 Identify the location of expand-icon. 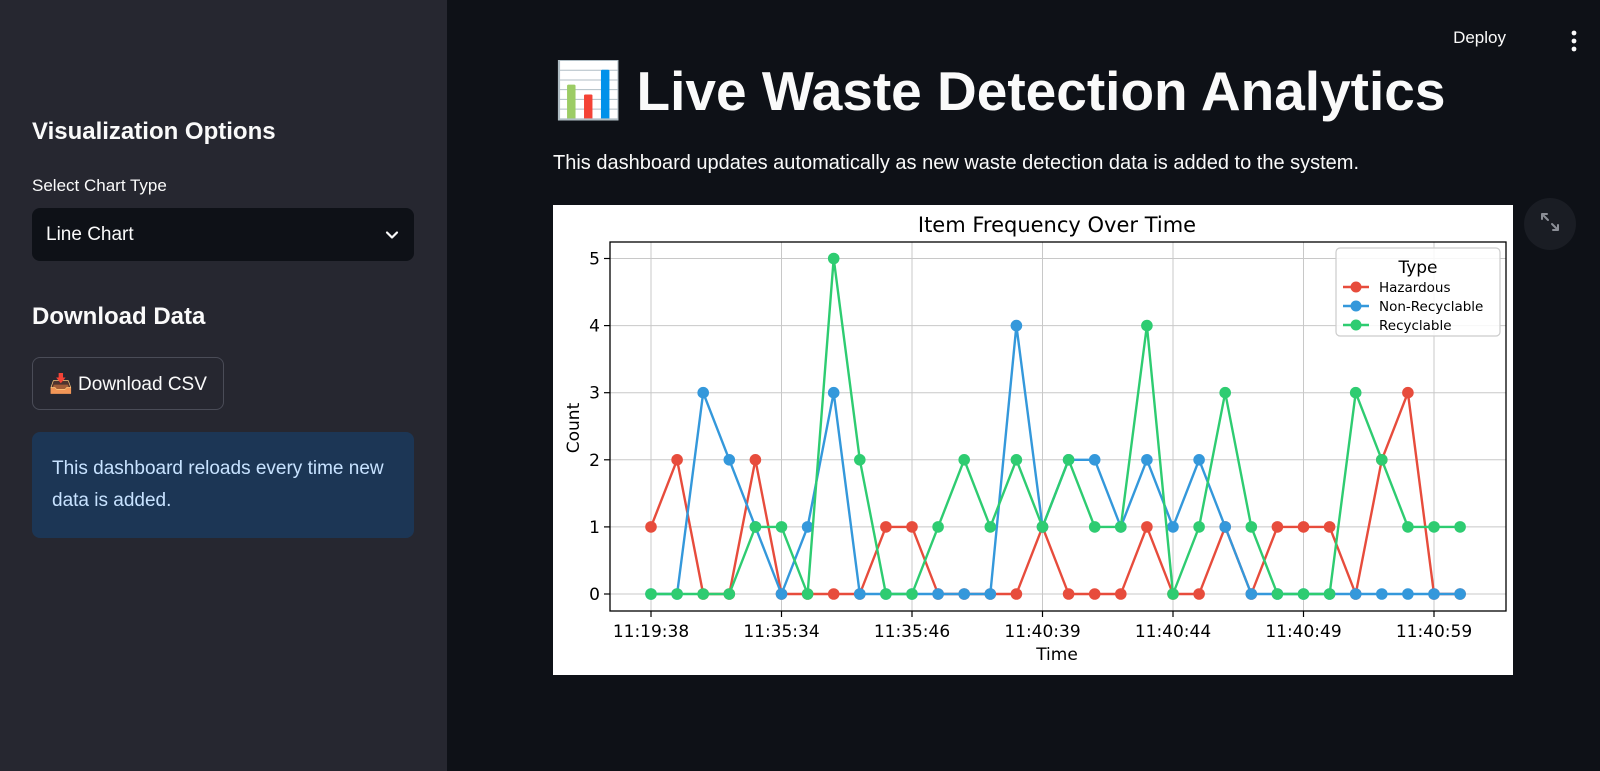
(1550, 224).